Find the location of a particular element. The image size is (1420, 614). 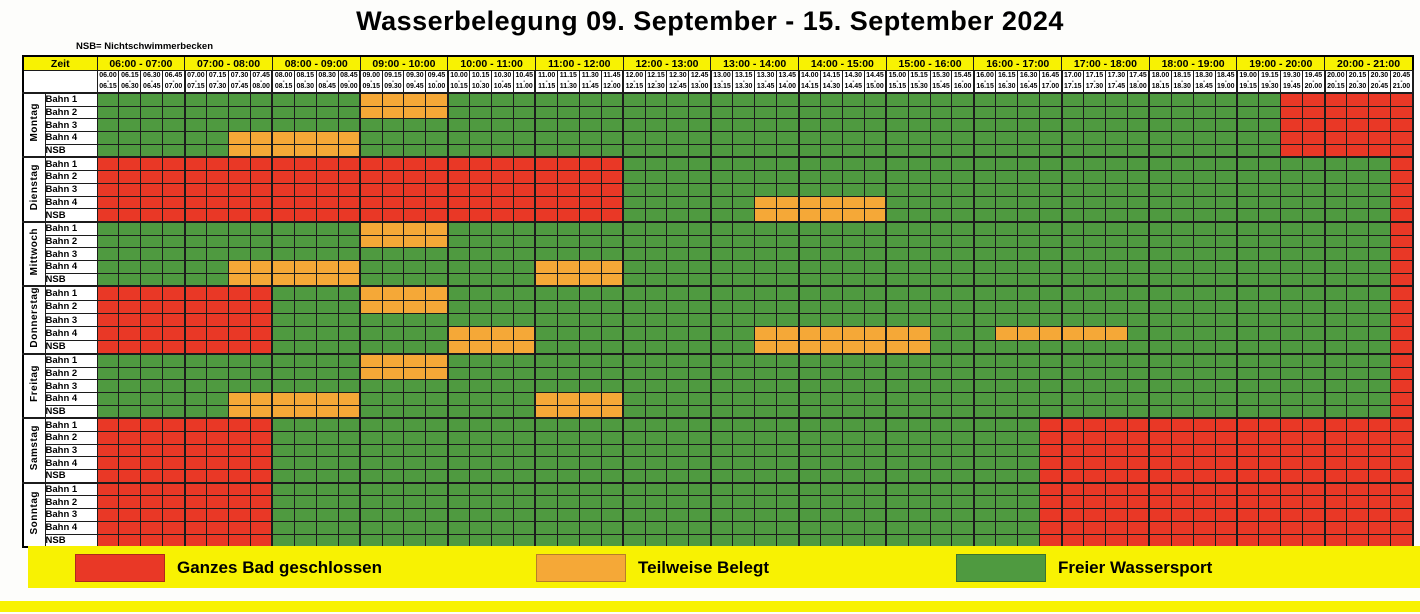

quarter-header-cell: 14.15-14.30 is located at coordinates (831, 82).